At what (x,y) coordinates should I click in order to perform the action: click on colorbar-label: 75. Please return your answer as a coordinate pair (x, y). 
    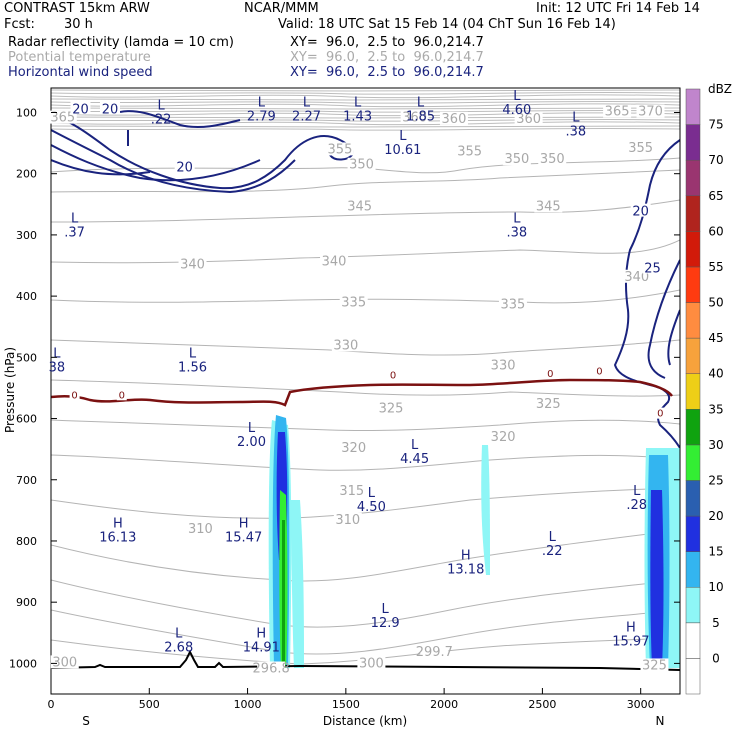
    Looking at the image, I should click on (715, 125).